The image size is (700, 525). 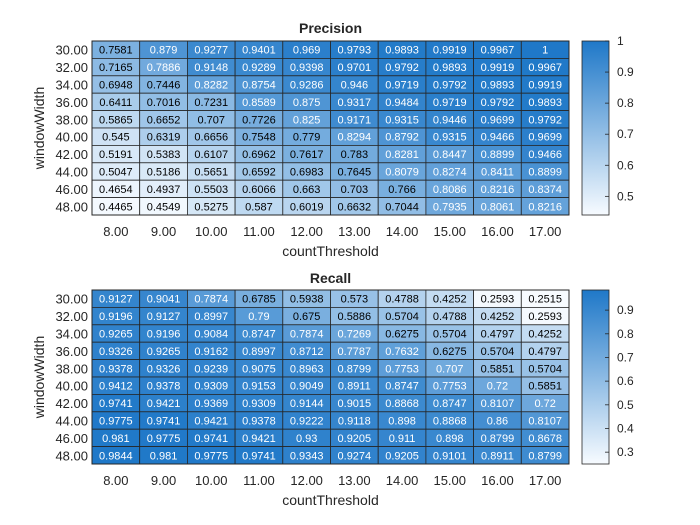 I want to click on colorbar-tick-label: 0.5, so click(x=625, y=196).